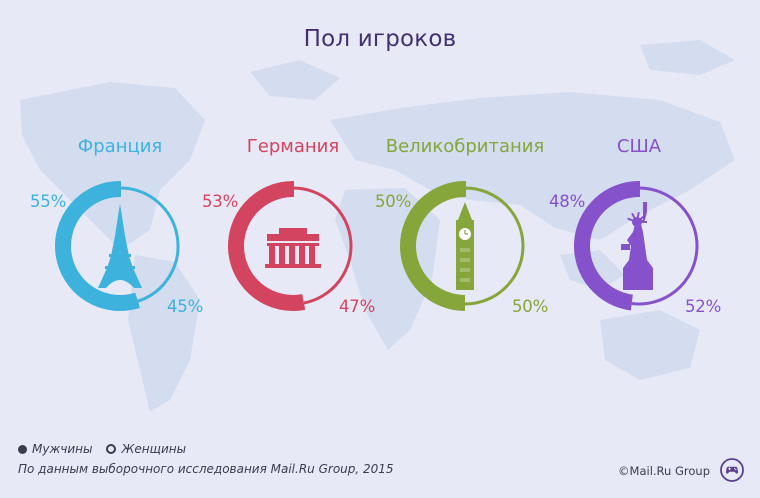 This screenshot has height=498, width=760. Describe the element at coordinates (703, 306) in the screenshot. I see `pct-female-usa: 52%` at that location.